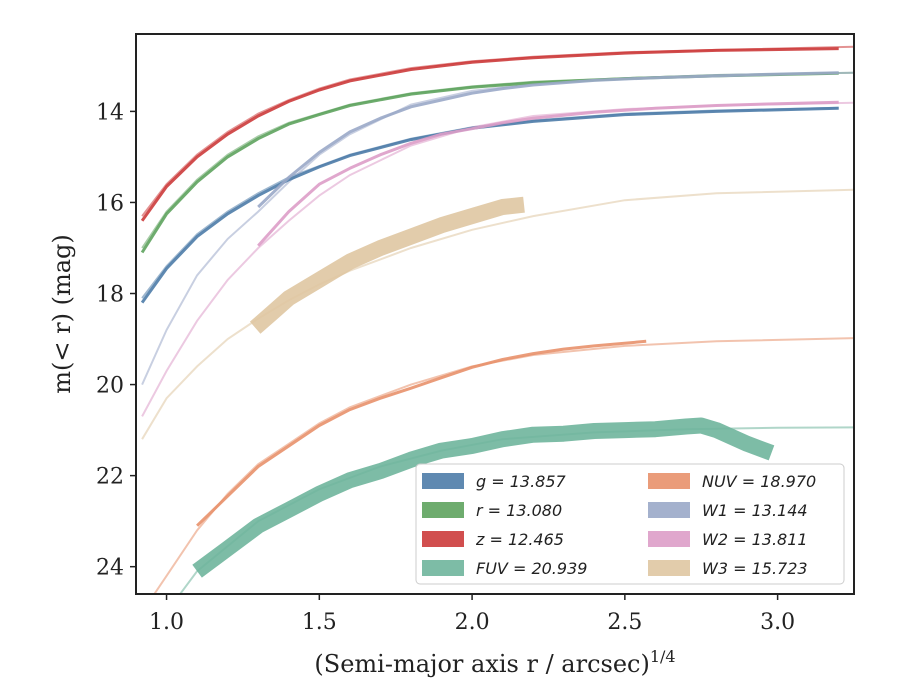  I want to click on legend-swatch-fuv, so click(443, 568).